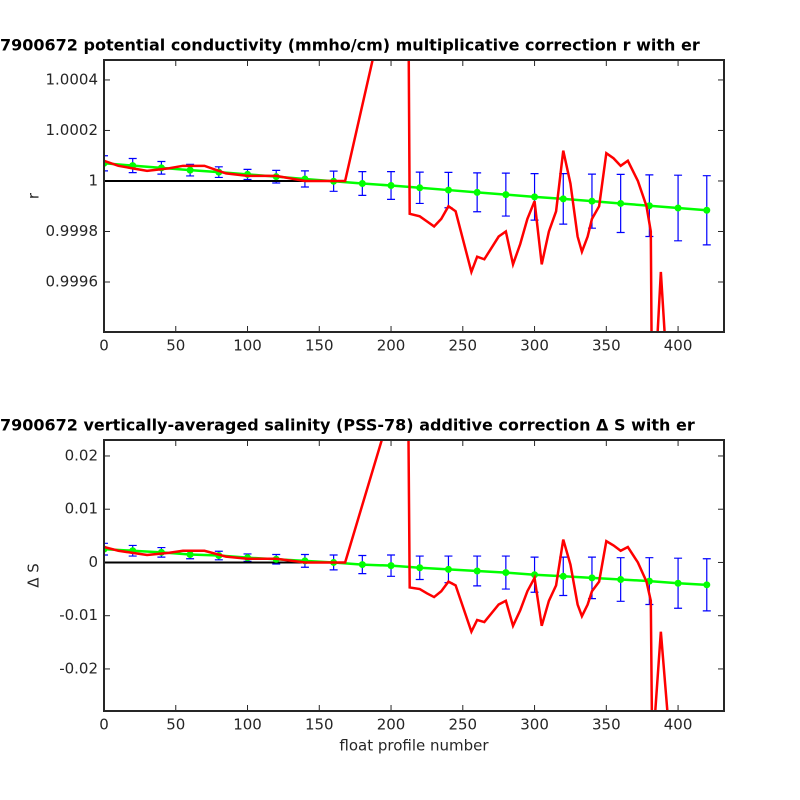 The width and height of the screenshot is (800, 800). Describe the element at coordinates (81, 455) in the screenshot. I see `y-tick-label: 0.02` at that location.